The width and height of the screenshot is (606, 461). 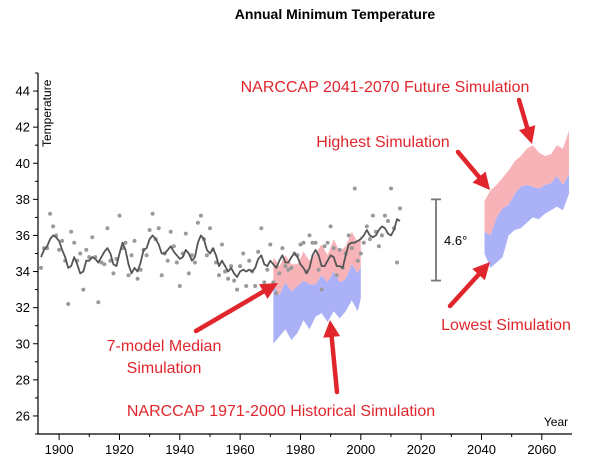 What do you see at coordinates (59, 449) in the screenshot?
I see `x-tick-label: 1900` at bounding box center [59, 449].